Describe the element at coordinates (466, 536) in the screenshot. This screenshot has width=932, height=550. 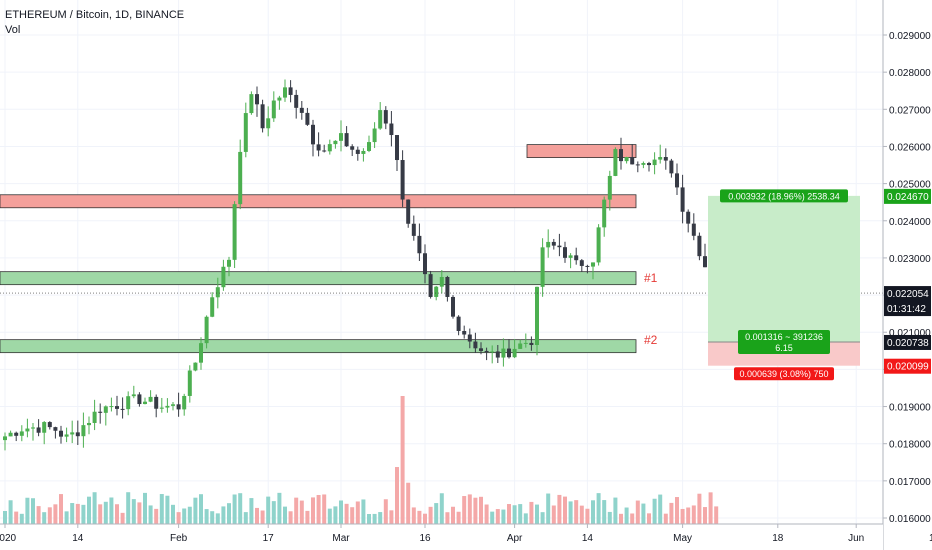
I see `time-axis: 2020 14 Feb 17 Mar 16 Apr 14 May 18 Jun 15` at that location.